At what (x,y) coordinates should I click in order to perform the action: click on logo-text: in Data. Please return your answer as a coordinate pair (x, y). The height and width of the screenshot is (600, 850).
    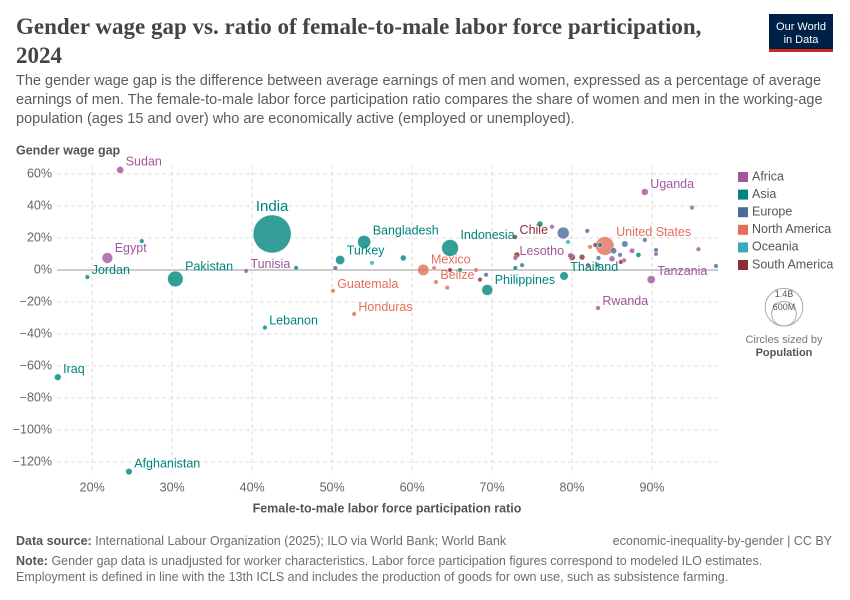
    Looking at the image, I should click on (802, 40).